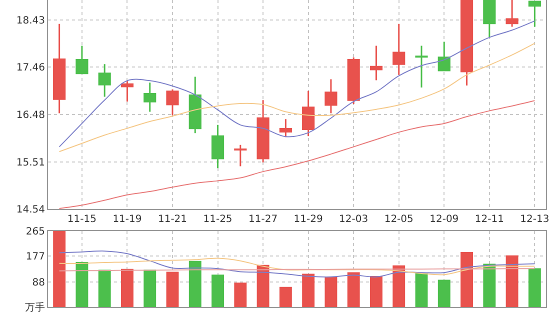 This screenshot has height=332, width=560. What do you see at coordinates (30, 210) in the screenshot?
I see `y-tick-label: 14.54` at bounding box center [30, 210].